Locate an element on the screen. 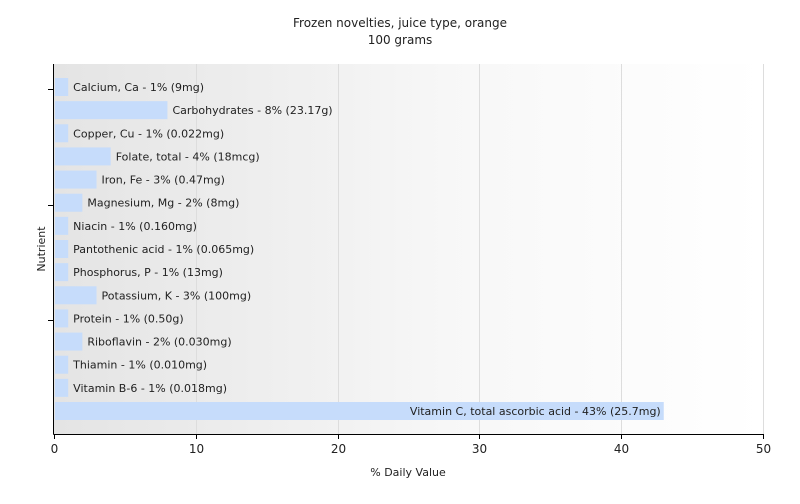 The height and width of the screenshot is (504, 800). x-tick-label-1: 10 is located at coordinates (196, 449).